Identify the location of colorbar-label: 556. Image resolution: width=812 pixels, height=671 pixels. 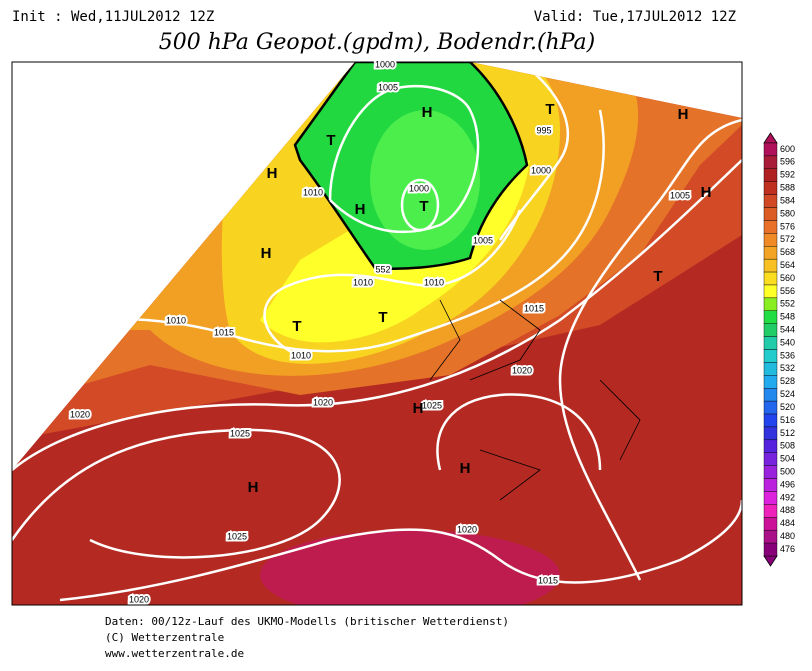
(787, 291).